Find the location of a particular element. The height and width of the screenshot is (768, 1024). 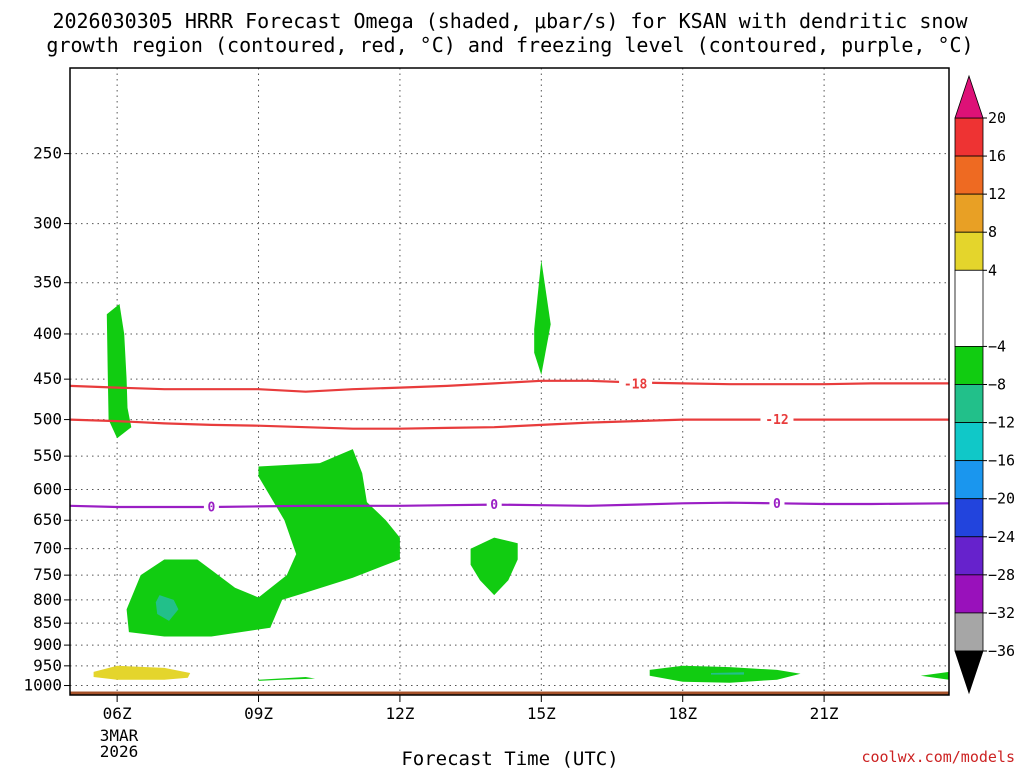

credit-text: coolwx.com/models is located at coordinates (938, 757).